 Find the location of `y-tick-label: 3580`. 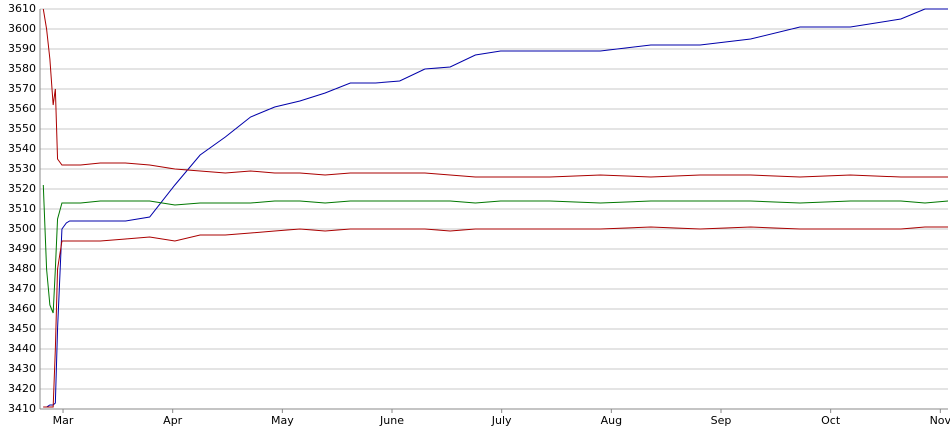

y-tick-label: 3580 is located at coordinates (22, 68).